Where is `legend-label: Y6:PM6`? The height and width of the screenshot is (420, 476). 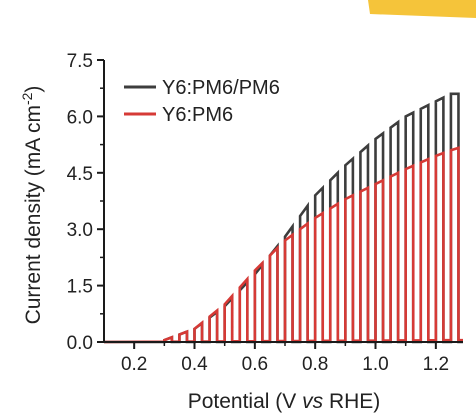
legend-label: Y6:PM6 is located at coordinates (197, 115).